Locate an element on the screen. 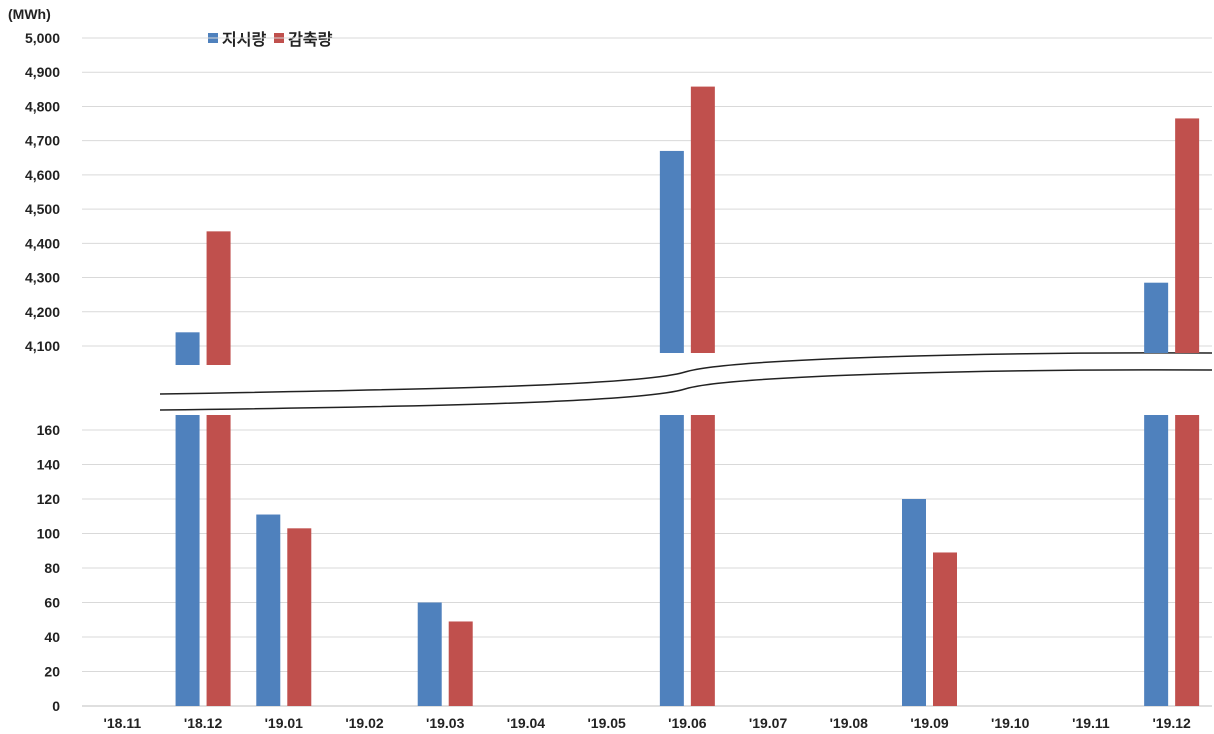  x-tick-label: '19.10 is located at coordinates (1010, 723).